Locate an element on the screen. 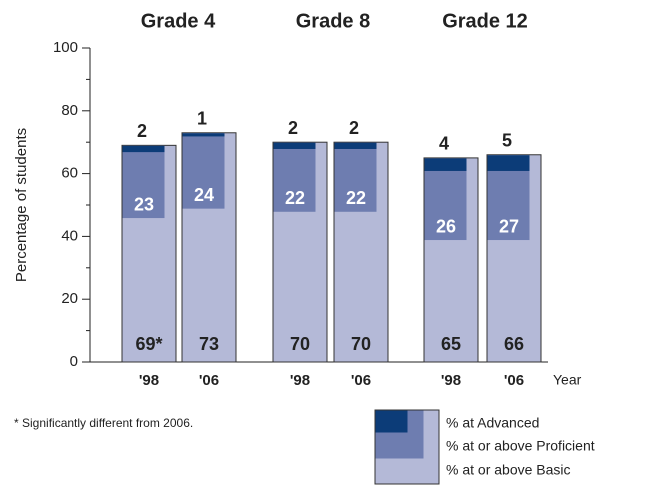 This screenshot has height=489, width=652. advanced-label: 1 is located at coordinates (202, 119).